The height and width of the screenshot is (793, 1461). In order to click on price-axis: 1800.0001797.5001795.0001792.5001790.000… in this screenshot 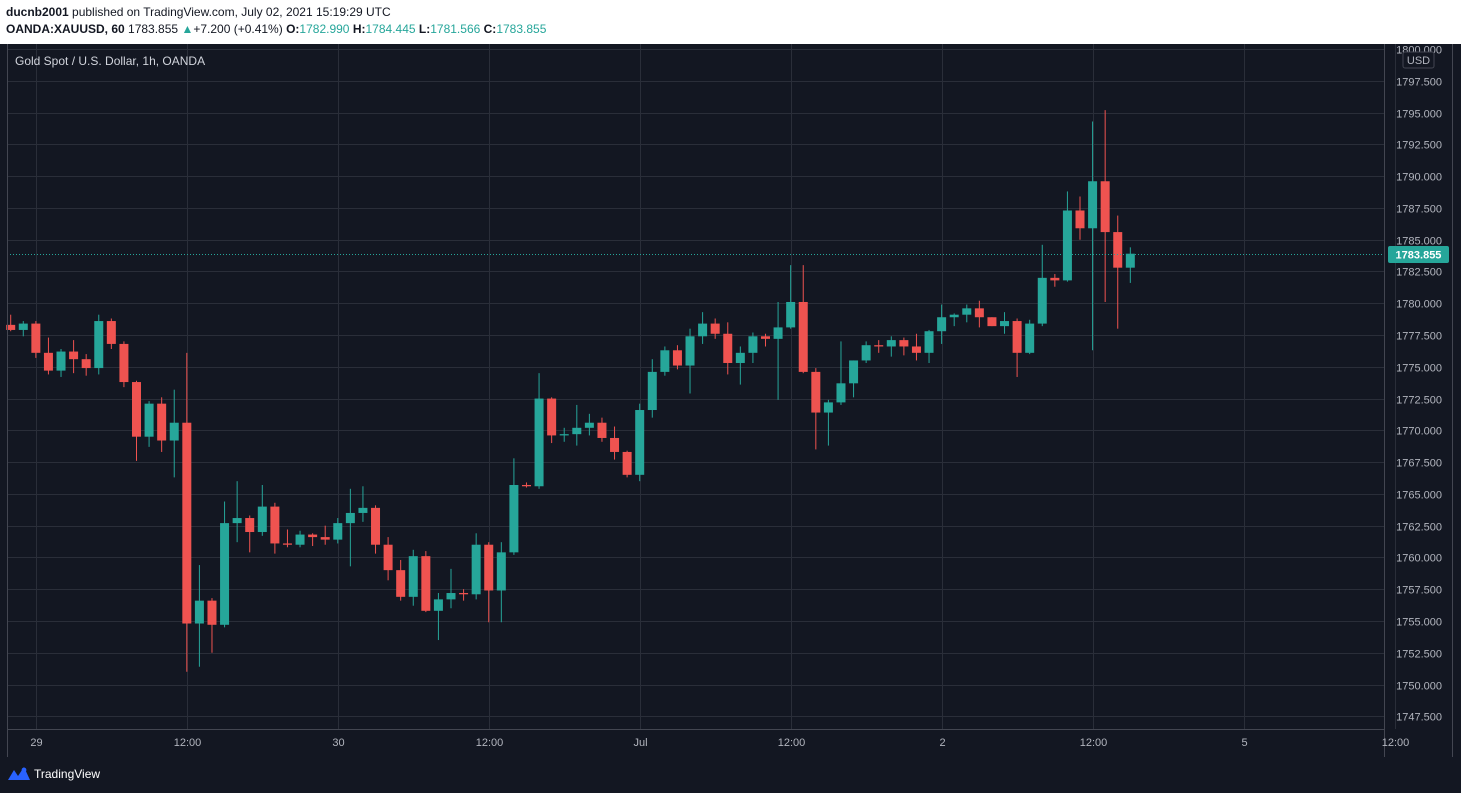, I will do `click(1419, 384)`.